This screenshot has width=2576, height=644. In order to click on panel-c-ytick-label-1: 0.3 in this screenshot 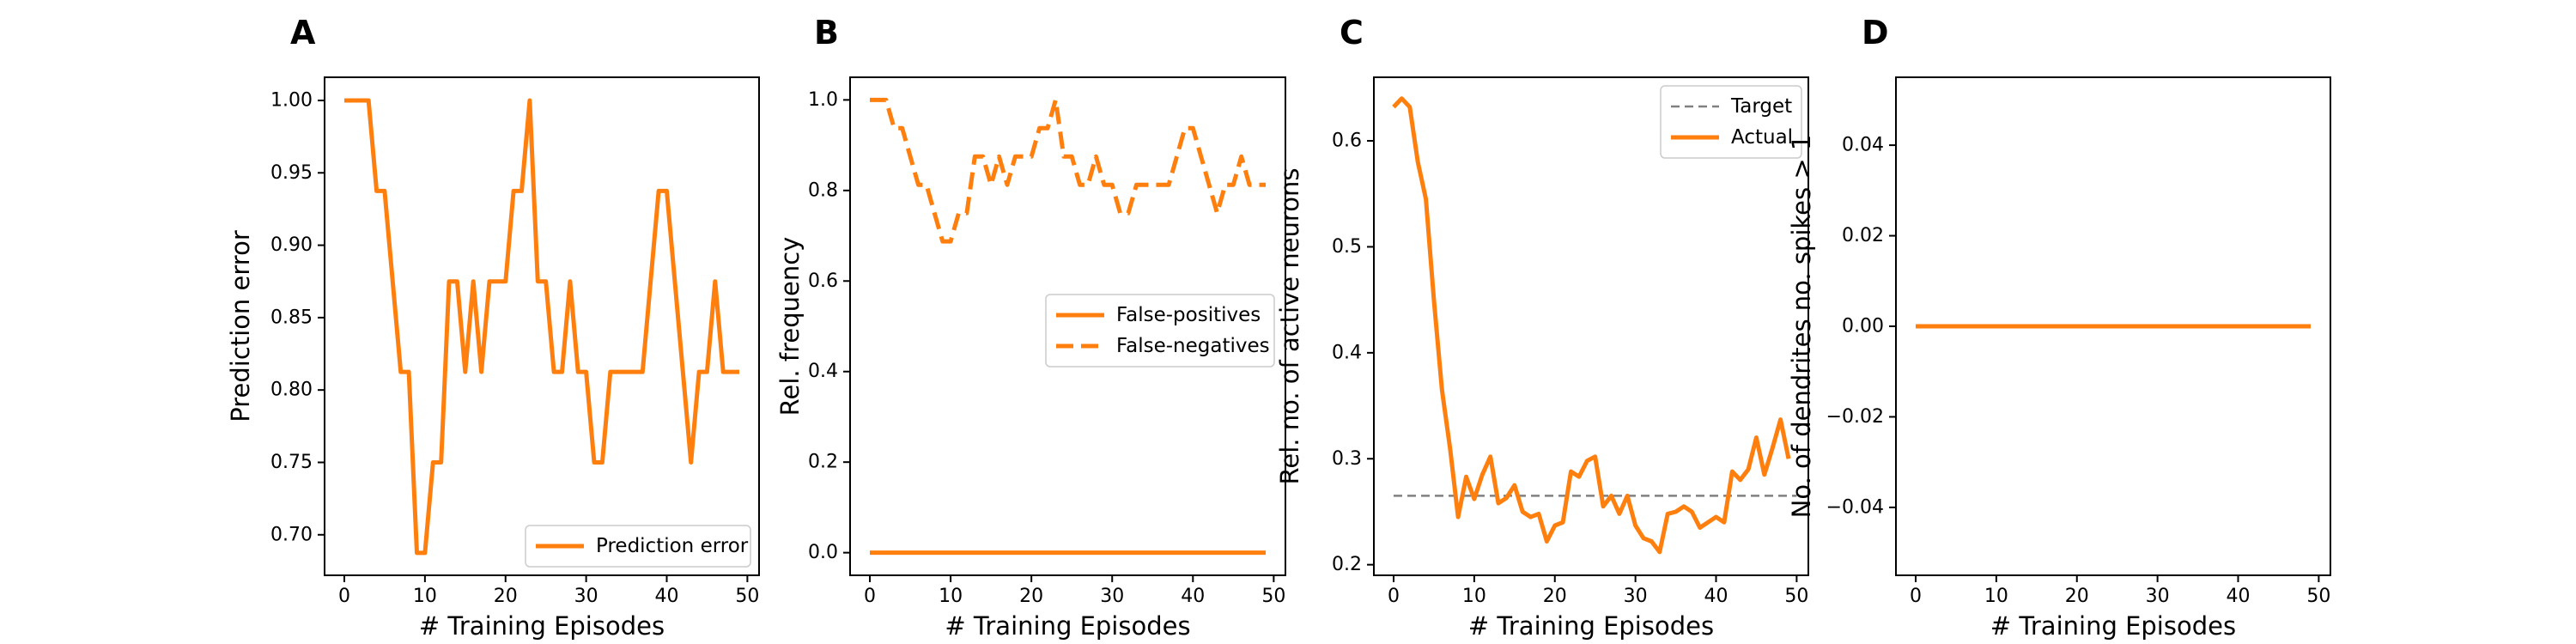, I will do `click(1347, 459)`.